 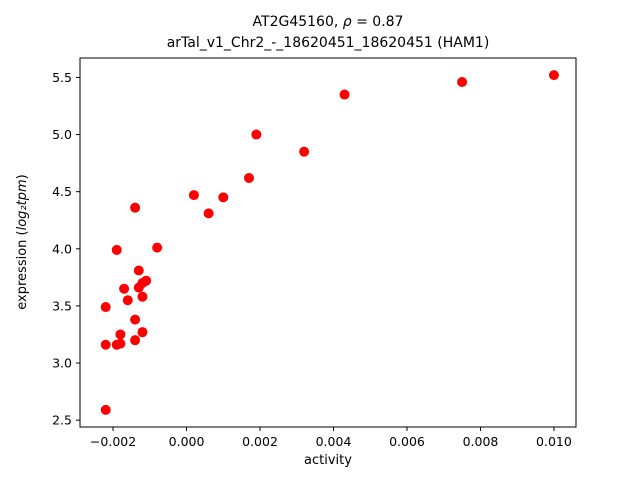 What do you see at coordinates (62, 191) in the screenshot?
I see `y-tick-label: 4.5` at bounding box center [62, 191].